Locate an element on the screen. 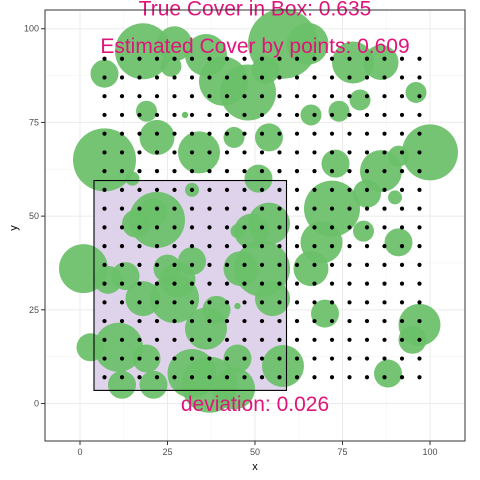 Image resolution: width=480 pixels, height=480 pixels. x-tick-label: 50 is located at coordinates (255, 452).